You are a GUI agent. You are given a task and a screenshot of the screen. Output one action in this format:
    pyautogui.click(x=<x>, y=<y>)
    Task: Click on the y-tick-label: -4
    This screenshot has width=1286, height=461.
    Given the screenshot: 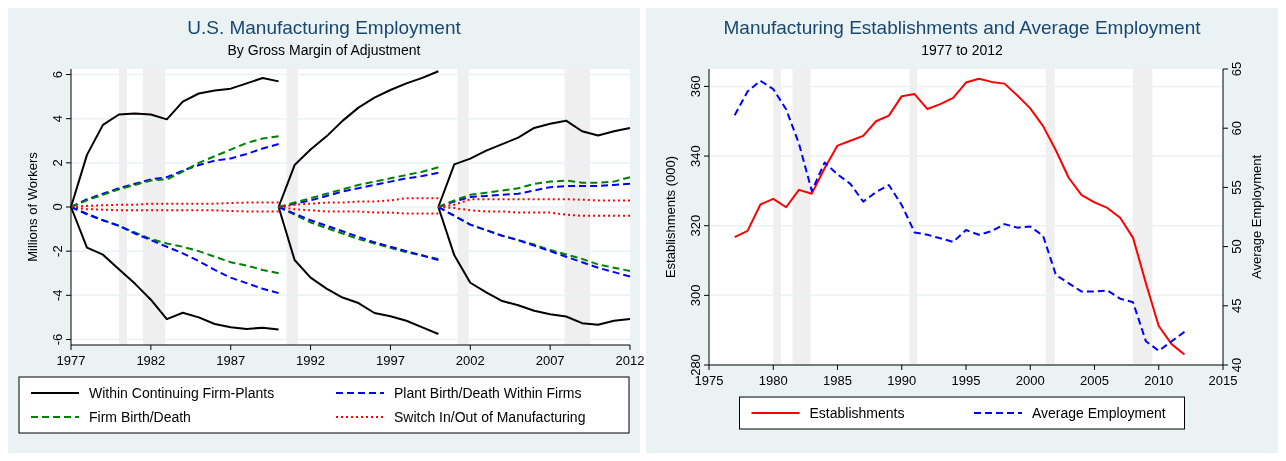 What is the action you would take?
    pyautogui.click(x=57, y=295)
    